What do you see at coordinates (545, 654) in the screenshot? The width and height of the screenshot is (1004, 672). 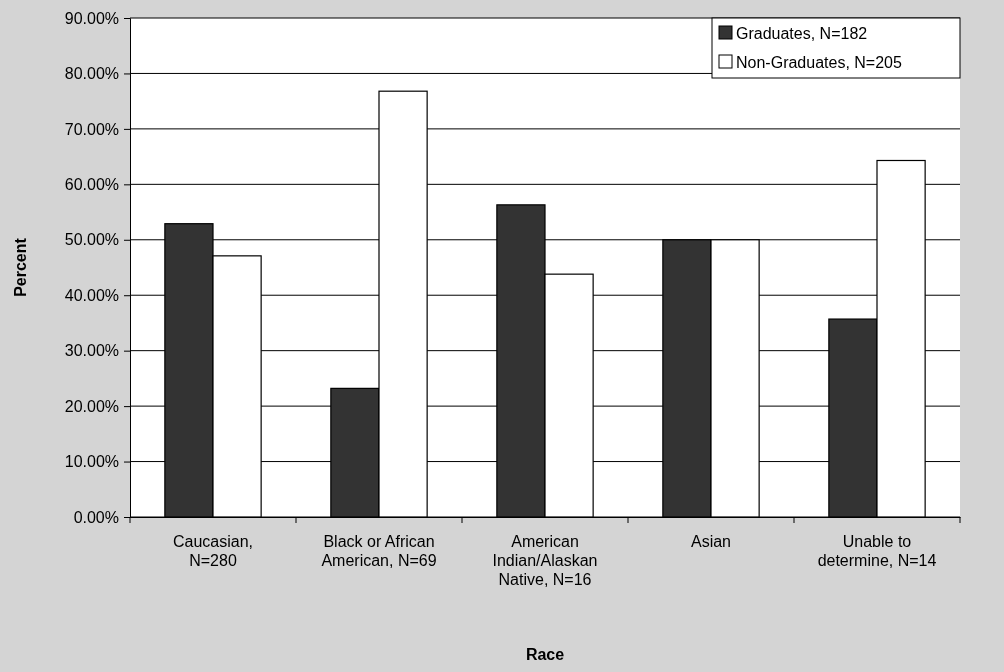 I see `x-axis-title: Race` at bounding box center [545, 654].